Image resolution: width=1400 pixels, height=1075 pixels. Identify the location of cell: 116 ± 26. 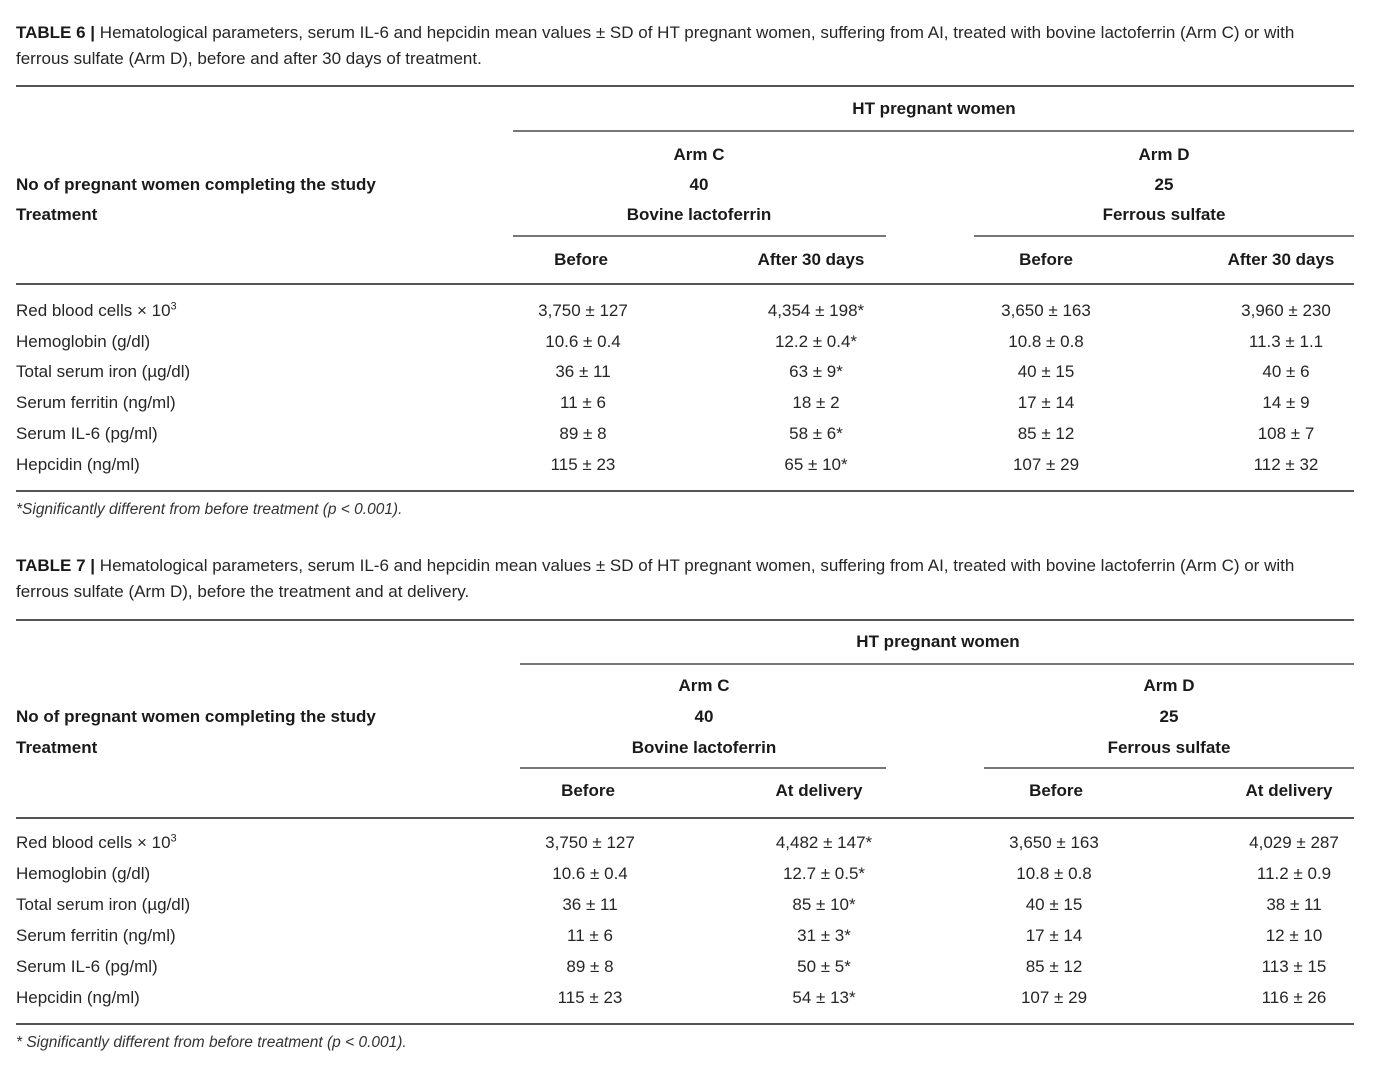
(1294, 997).